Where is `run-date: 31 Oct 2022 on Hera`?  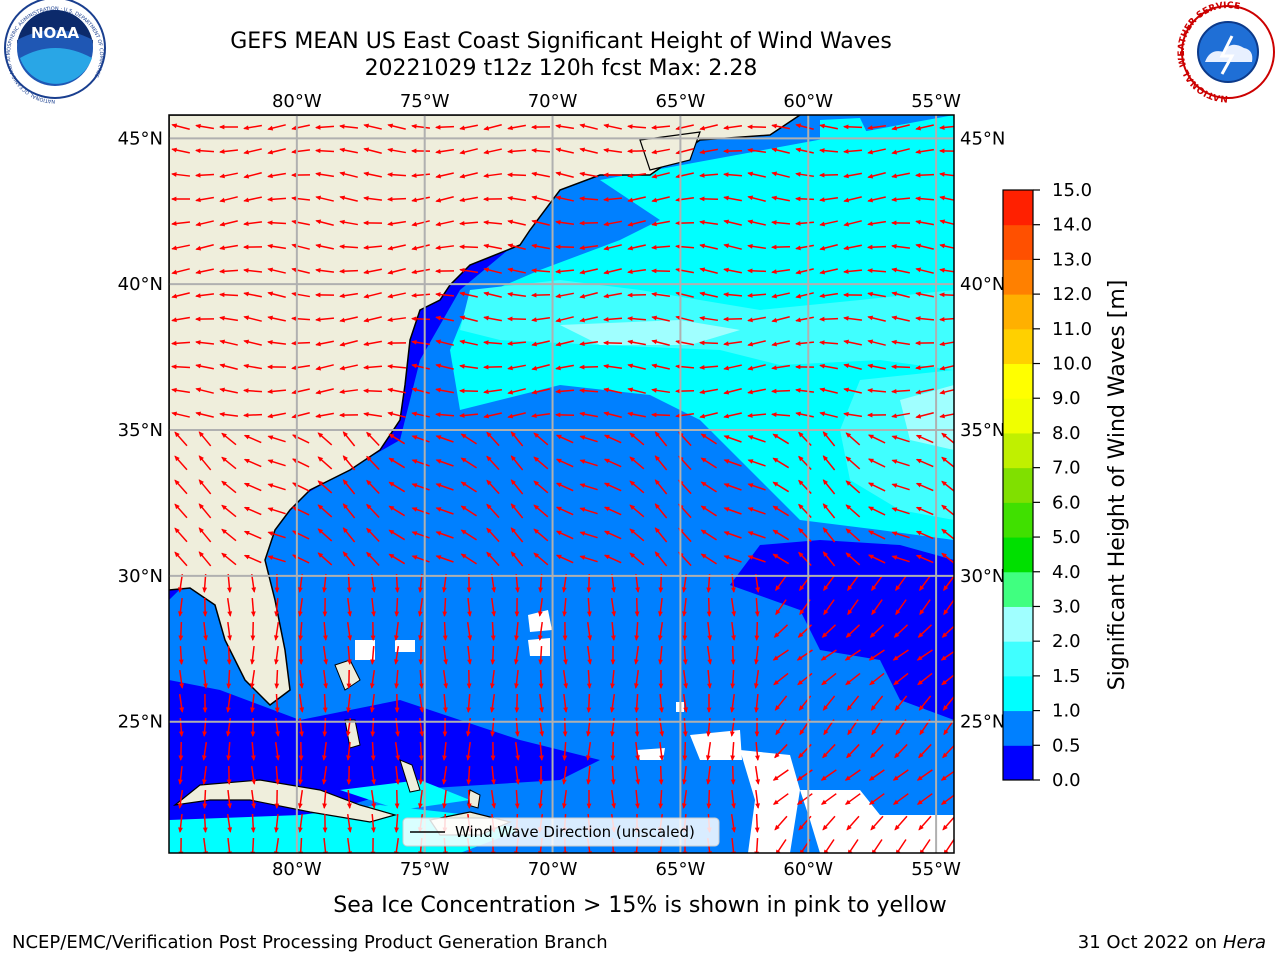 run-date: 31 Oct 2022 on Hera is located at coordinates (1172, 942).